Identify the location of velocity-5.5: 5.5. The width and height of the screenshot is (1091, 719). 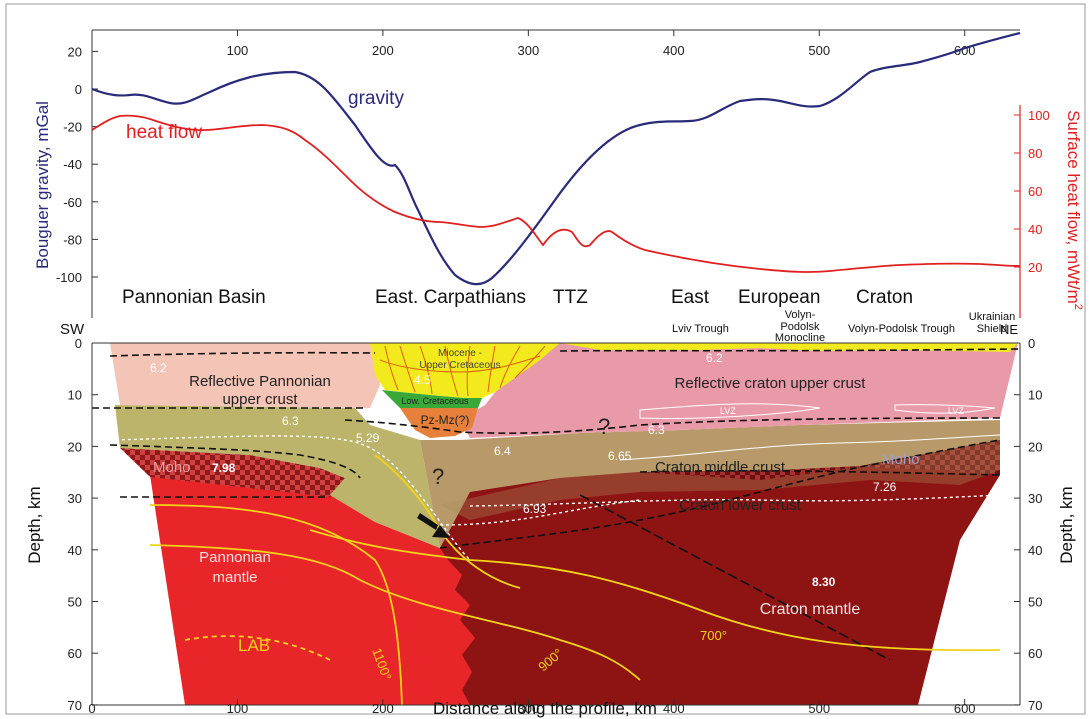
(380, 414).